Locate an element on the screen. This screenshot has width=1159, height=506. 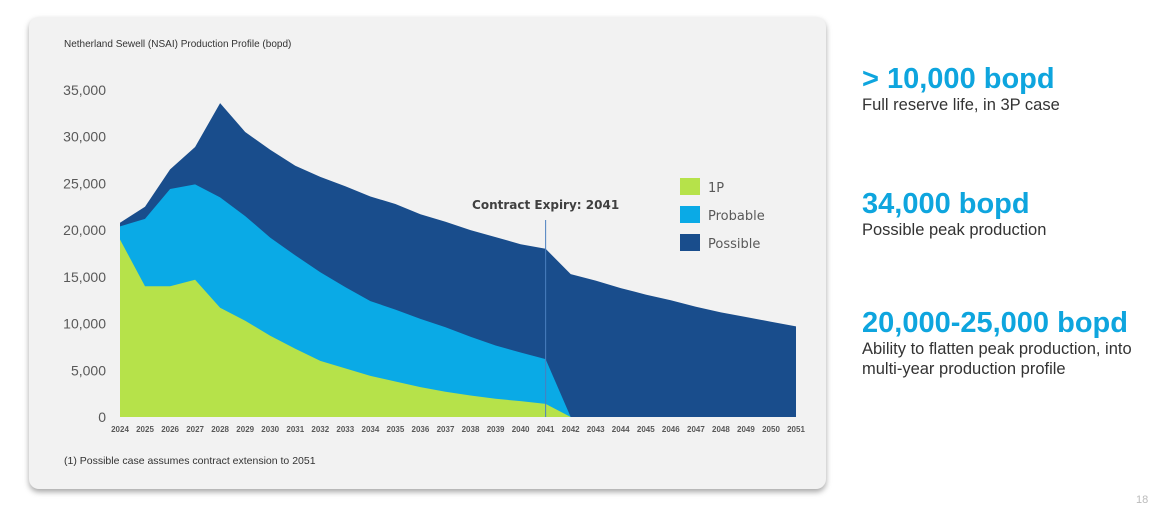
x-tick-label: 2043 is located at coordinates (596, 429).